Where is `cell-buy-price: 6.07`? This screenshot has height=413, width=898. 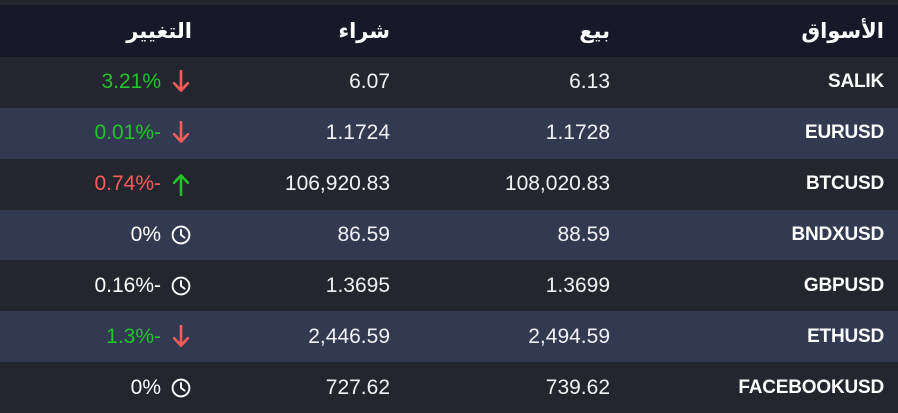 cell-buy-price: 6.07 is located at coordinates (331, 82).